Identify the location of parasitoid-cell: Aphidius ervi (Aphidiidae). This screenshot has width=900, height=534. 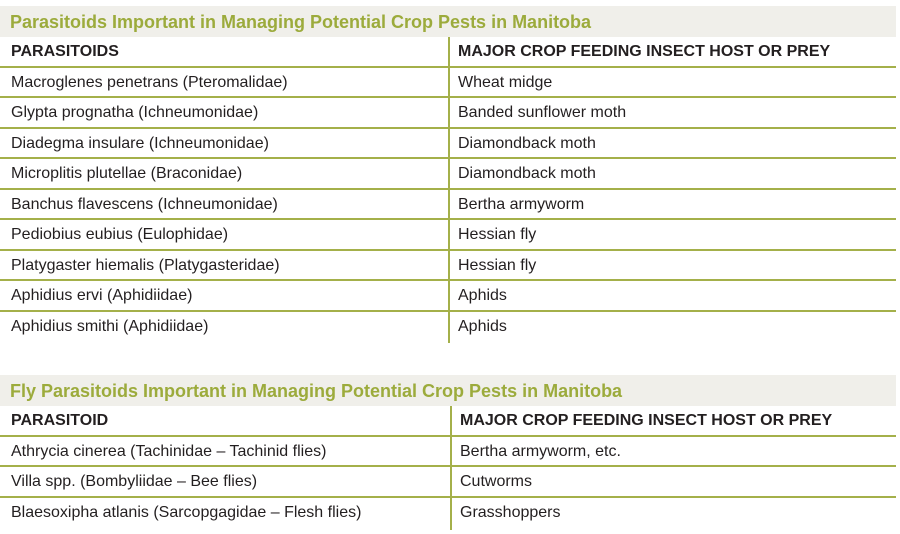
(102, 295).